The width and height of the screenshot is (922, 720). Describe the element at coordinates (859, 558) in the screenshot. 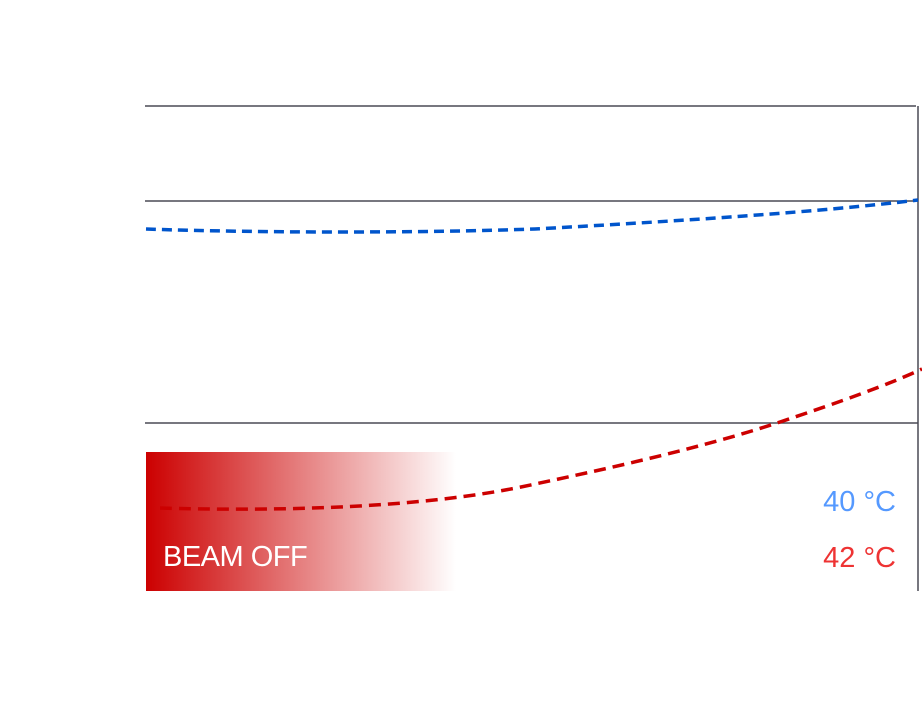

I see `temperature-readout-2: 42 °C` at that location.